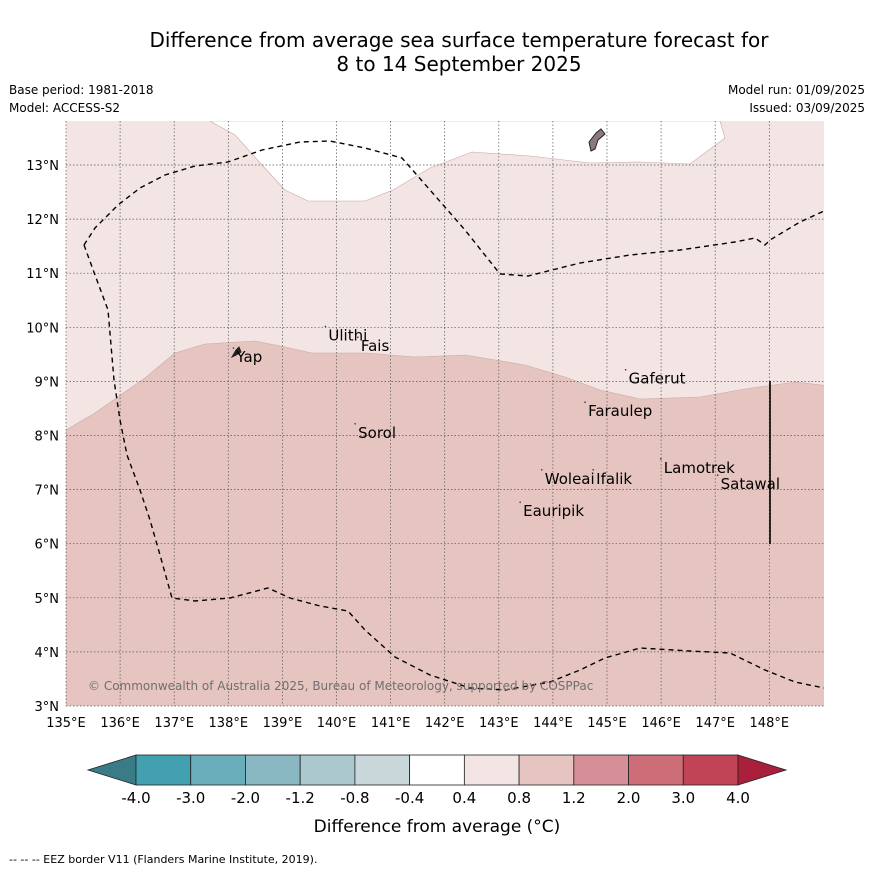 Image resolution: width=873 pixels, height=873 pixels. I want to click on colorbar-tick-label: 4.0, so click(738, 798).